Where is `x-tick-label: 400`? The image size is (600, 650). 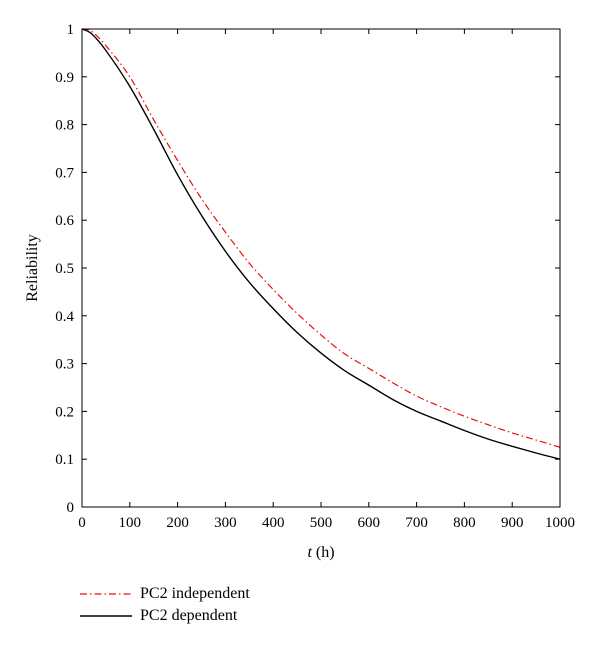
x-tick-label: 400 is located at coordinates (273, 523).